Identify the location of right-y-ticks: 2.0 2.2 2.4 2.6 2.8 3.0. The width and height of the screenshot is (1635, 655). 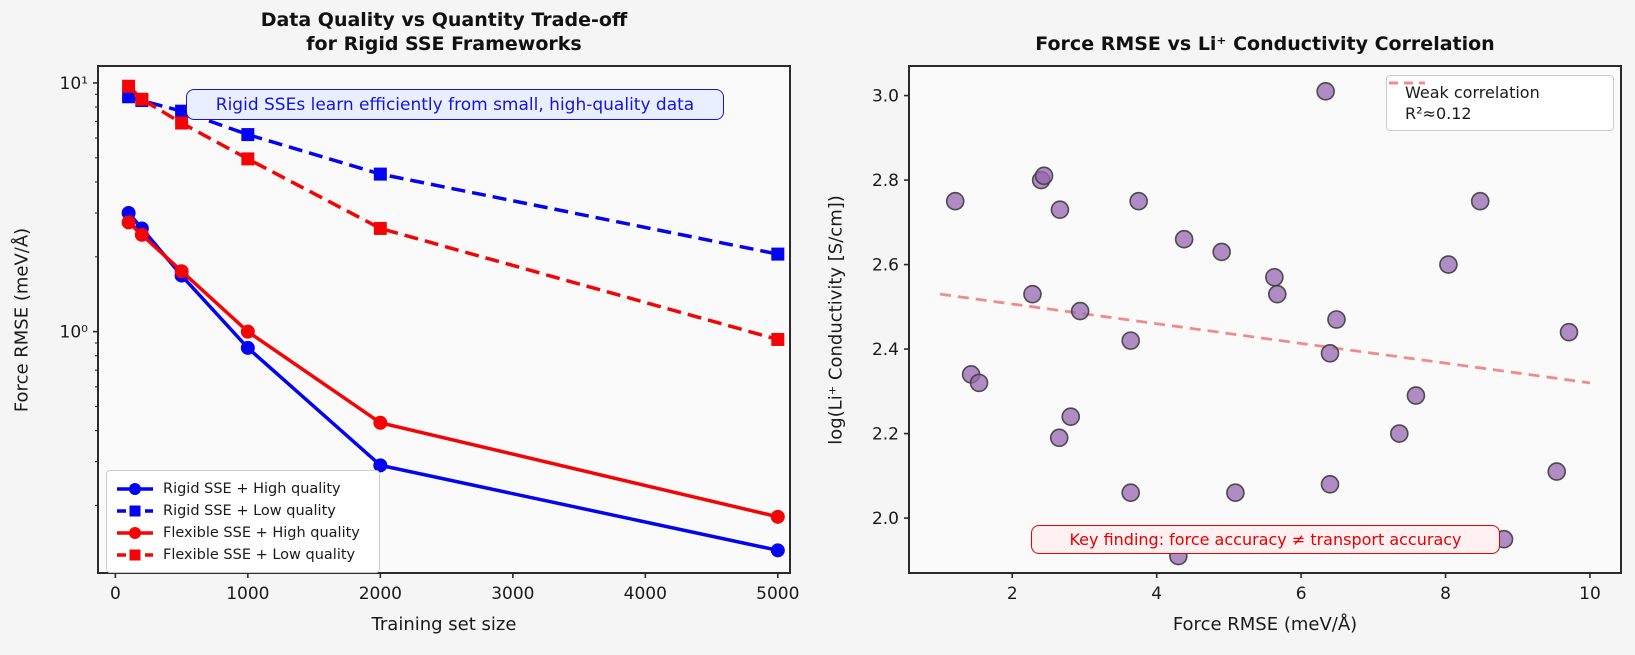
(890, 308).